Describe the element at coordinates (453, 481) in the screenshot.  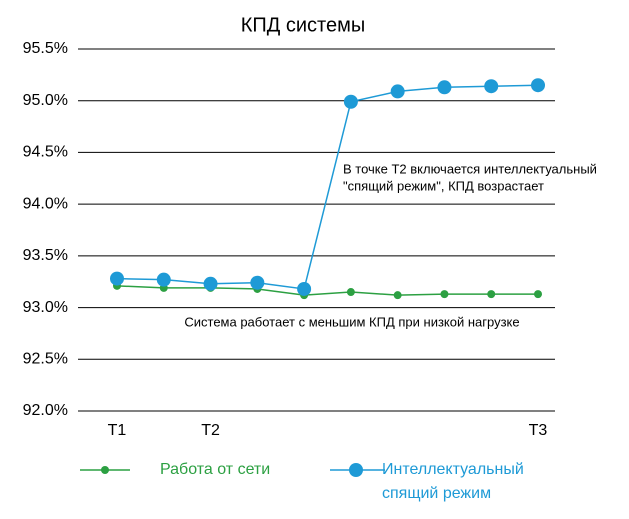
I see `legend-label: Интеллектуальный спящий режим` at that location.